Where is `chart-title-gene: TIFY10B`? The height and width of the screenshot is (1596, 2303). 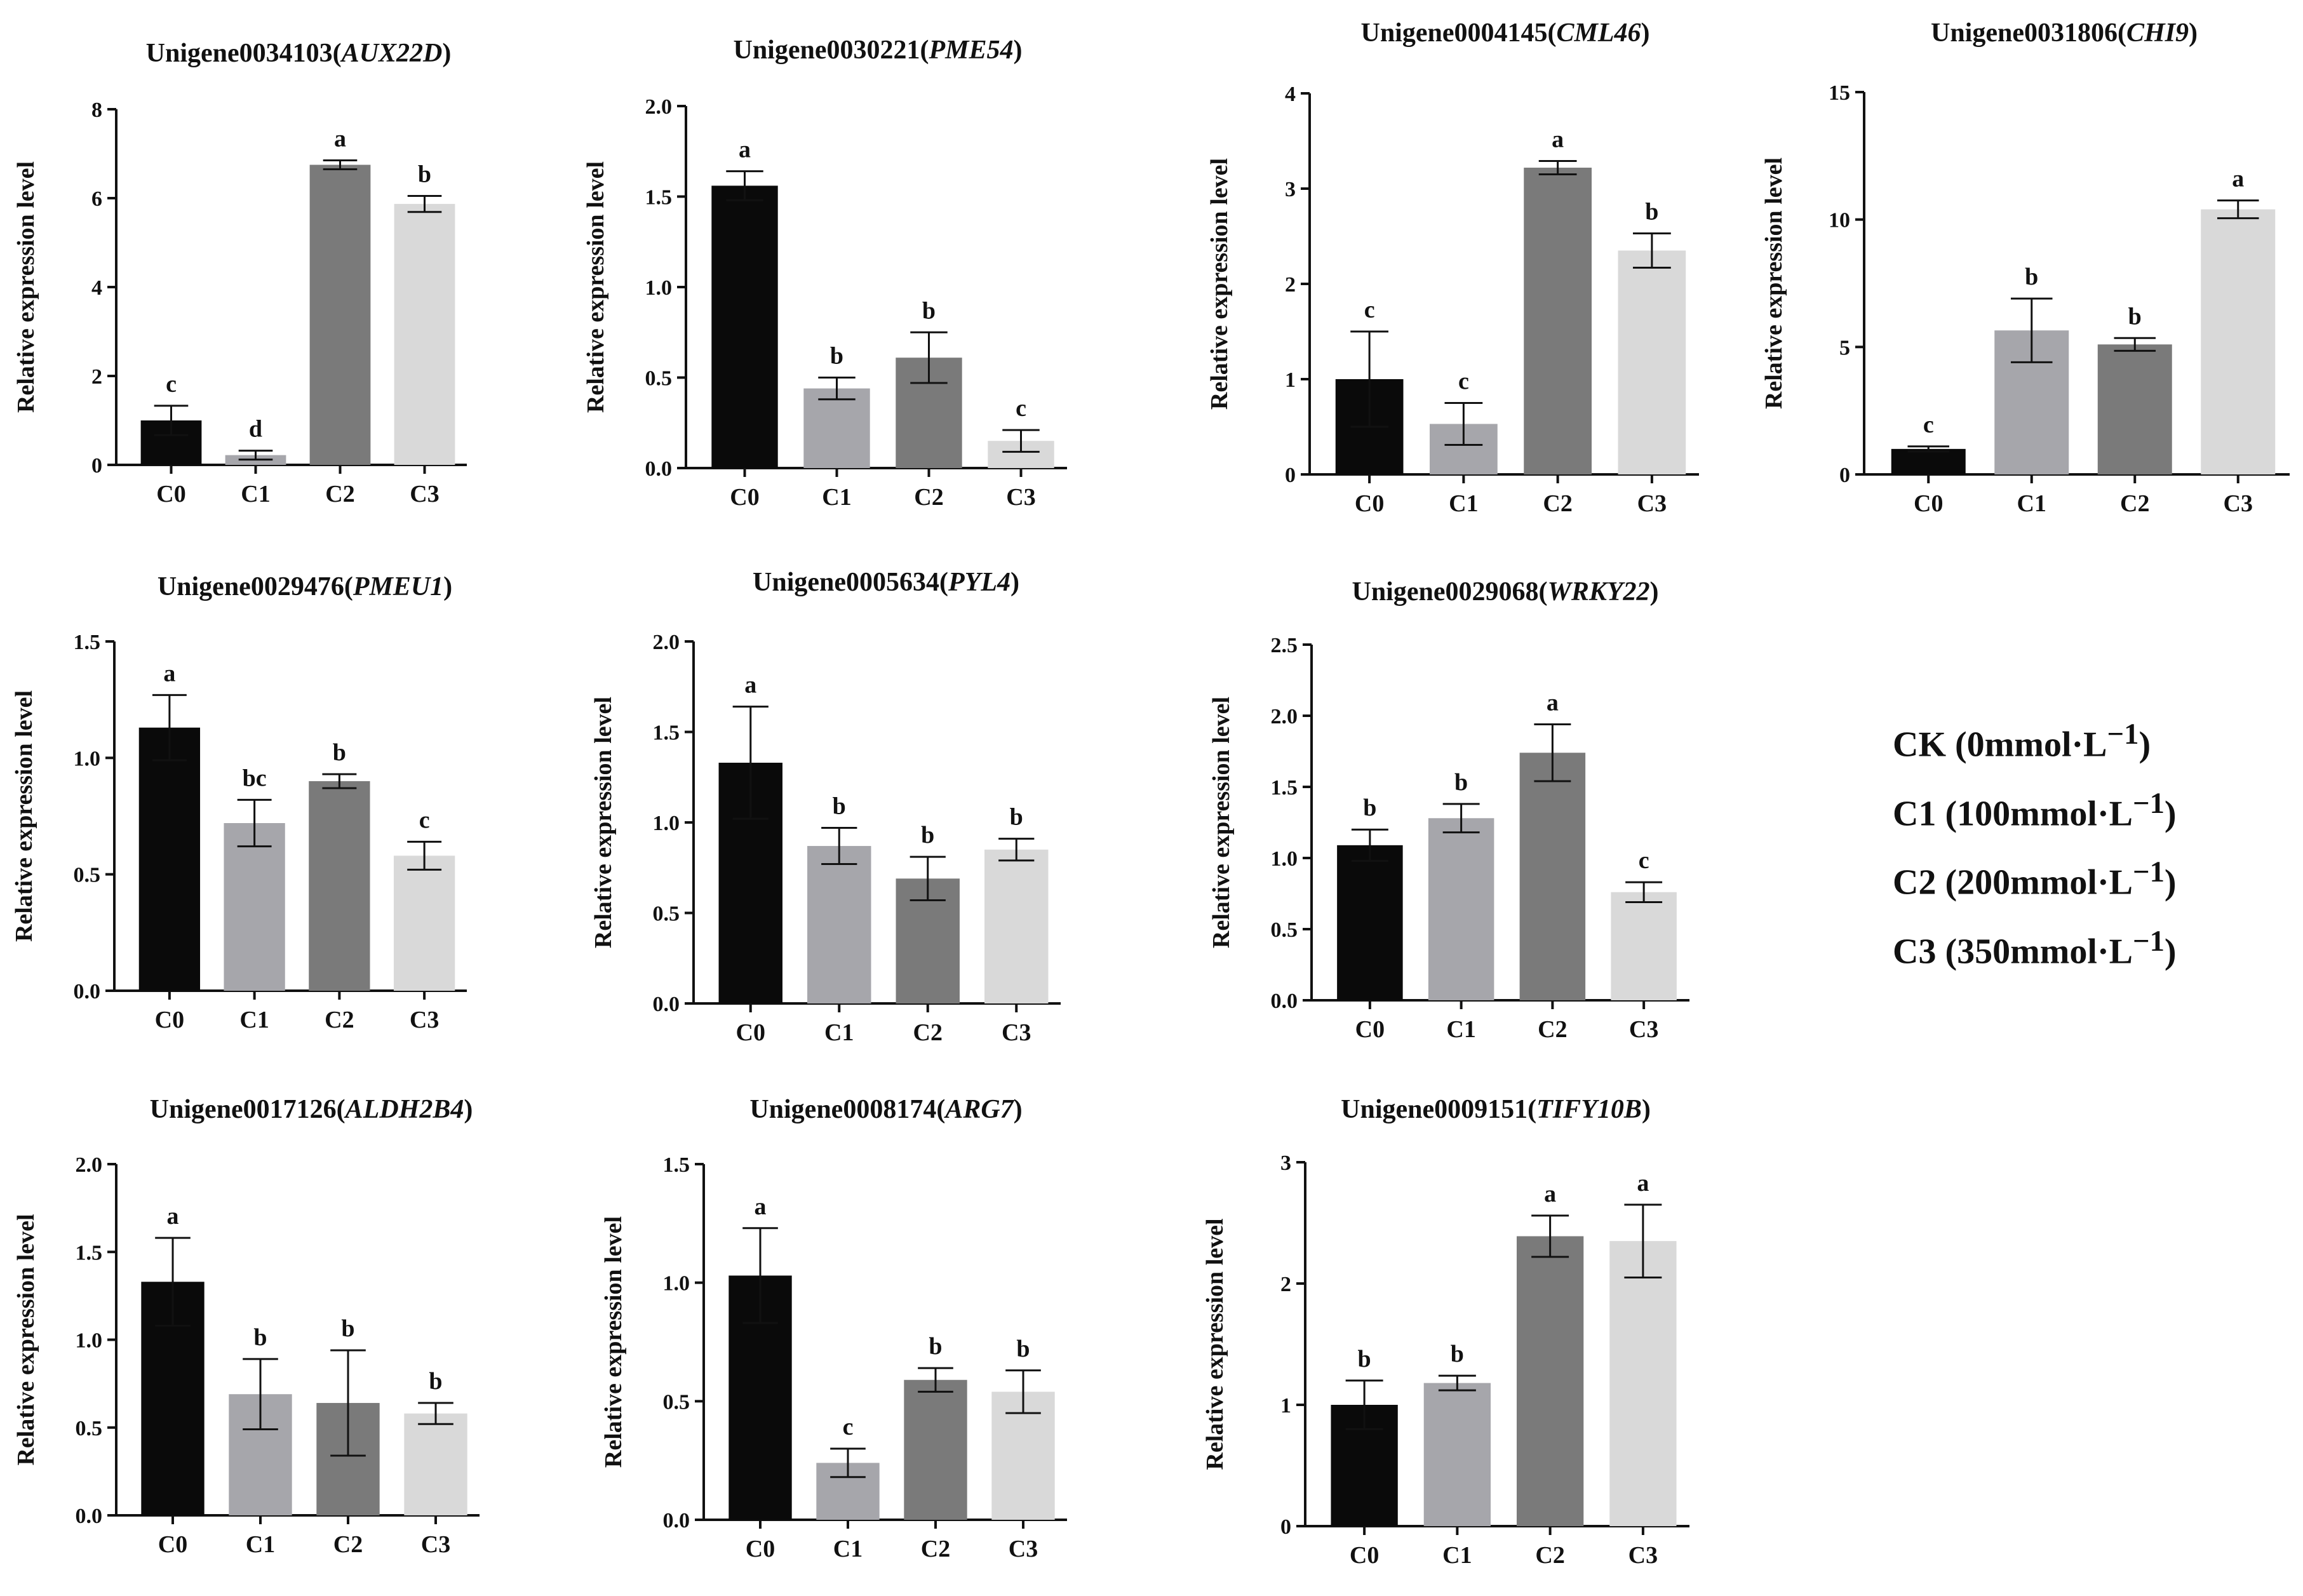 chart-title-gene: TIFY10B is located at coordinates (1589, 1109).